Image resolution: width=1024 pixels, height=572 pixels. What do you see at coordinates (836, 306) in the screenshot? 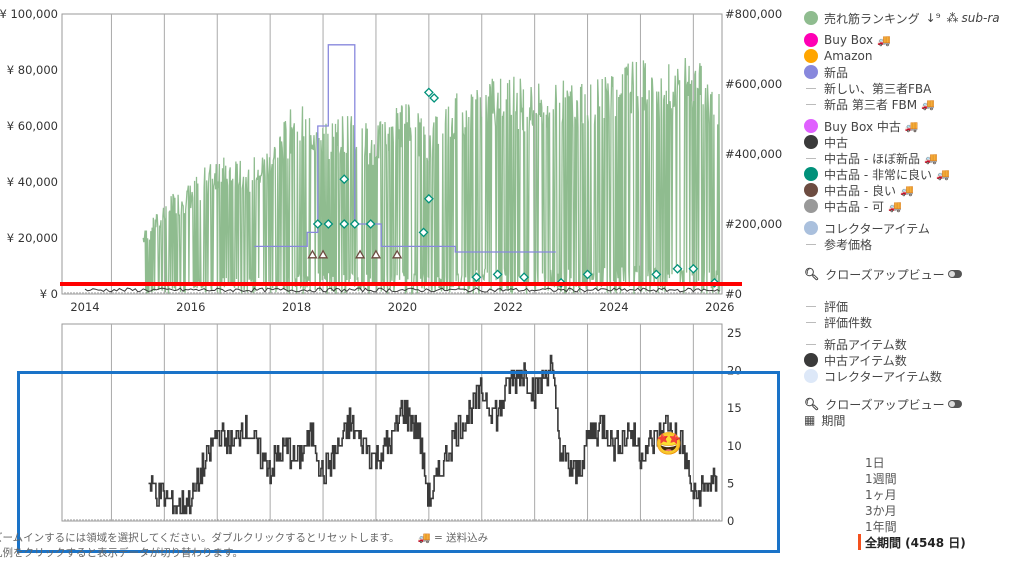
I see `legend-label: 評価` at bounding box center [836, 306].